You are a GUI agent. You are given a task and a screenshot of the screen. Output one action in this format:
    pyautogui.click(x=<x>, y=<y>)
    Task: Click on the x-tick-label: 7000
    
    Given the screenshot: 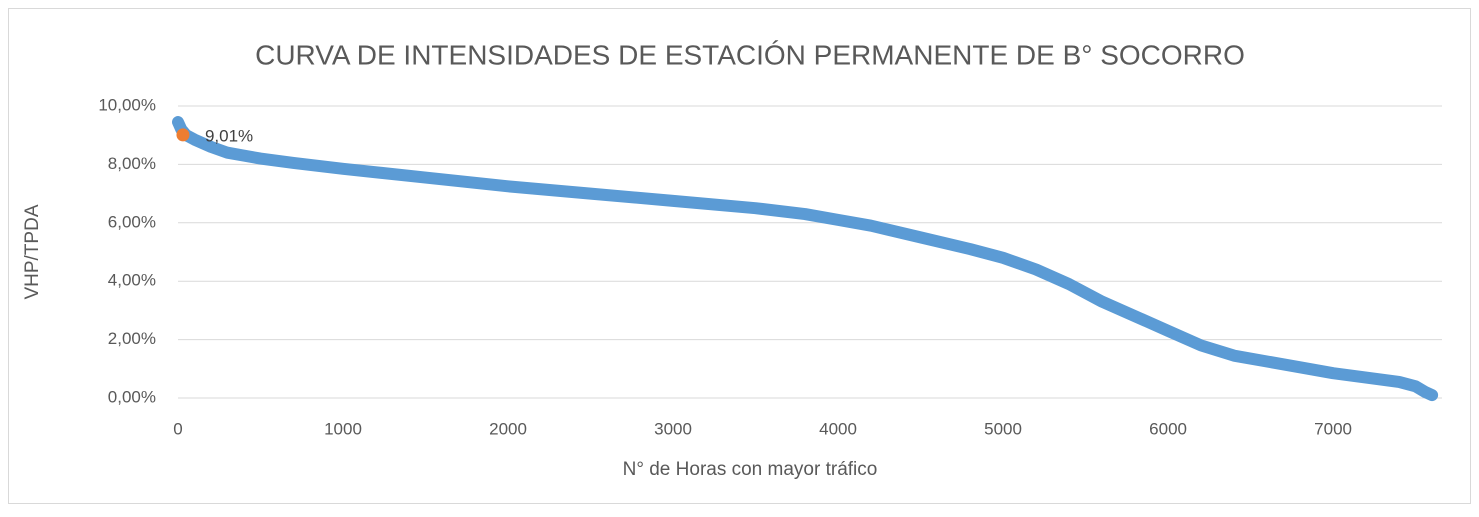 What is the action you would take?
    pyautogui.click(x=1333, y=428)
    